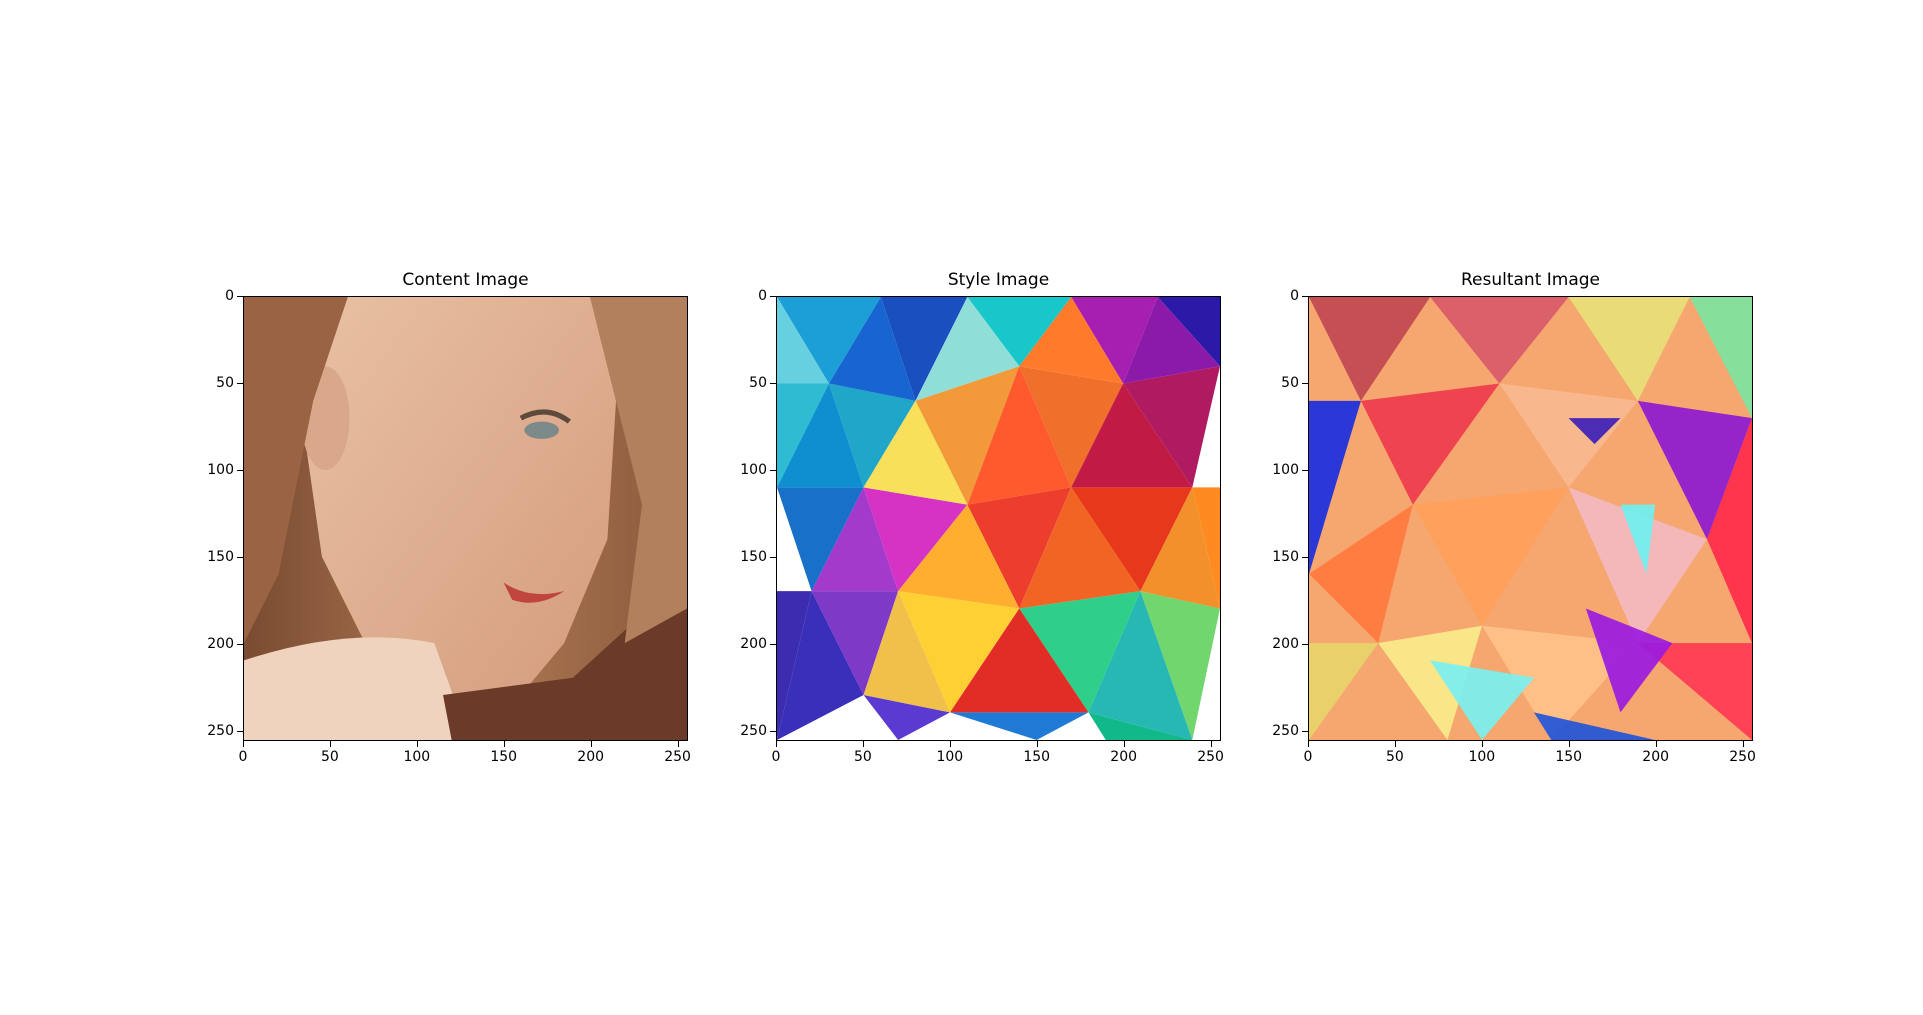  Describe the element at coordinates (1530, 280) in the screenshot. I see `result-title: Resultant Image` at that location.